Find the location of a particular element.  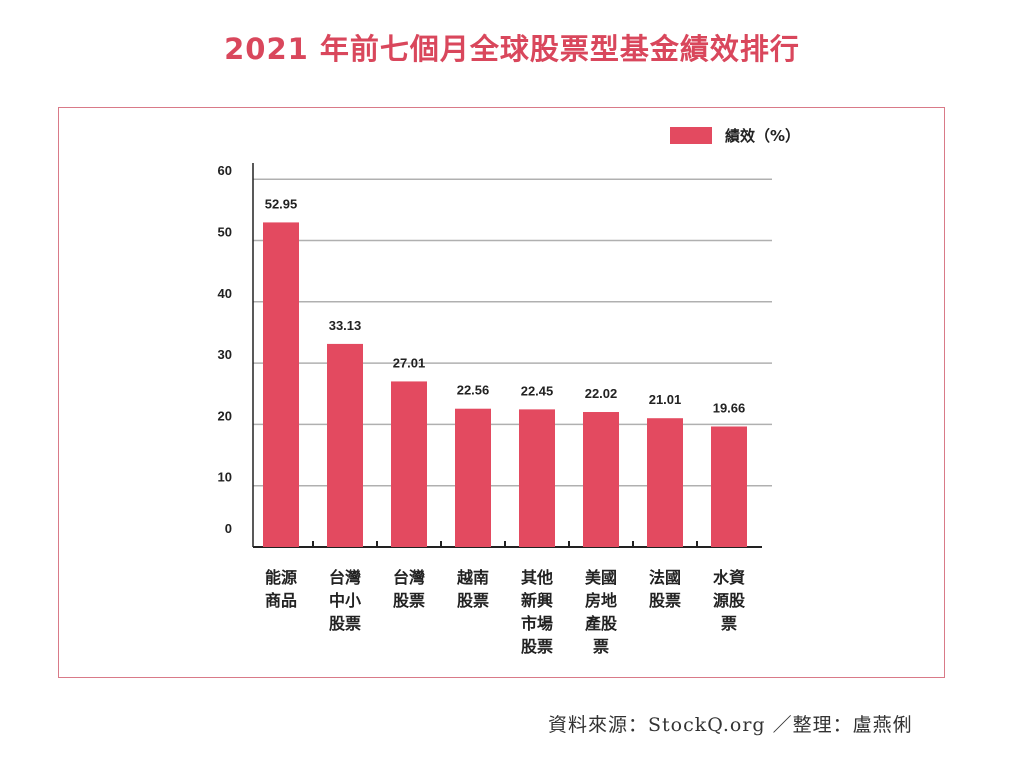

data-label: 19.66 is located at coordinates (729, 407).